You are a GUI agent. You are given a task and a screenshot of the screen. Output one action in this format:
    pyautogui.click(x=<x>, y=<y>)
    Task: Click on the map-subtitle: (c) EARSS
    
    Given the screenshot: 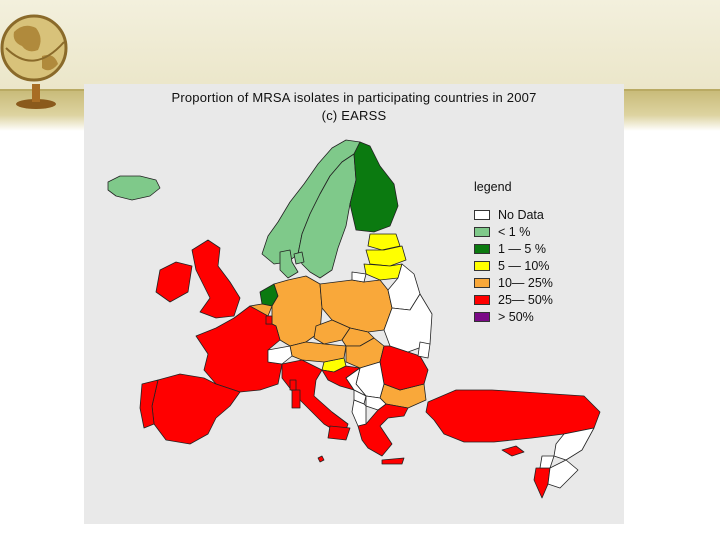 What is the action you would take?
    pyautogui.click(x=354, y=115)
    